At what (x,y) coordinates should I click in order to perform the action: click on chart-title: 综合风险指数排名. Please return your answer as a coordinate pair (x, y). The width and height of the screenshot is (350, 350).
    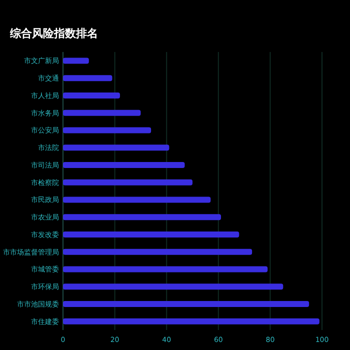
    Looking at the image, I should click on (53, 33).